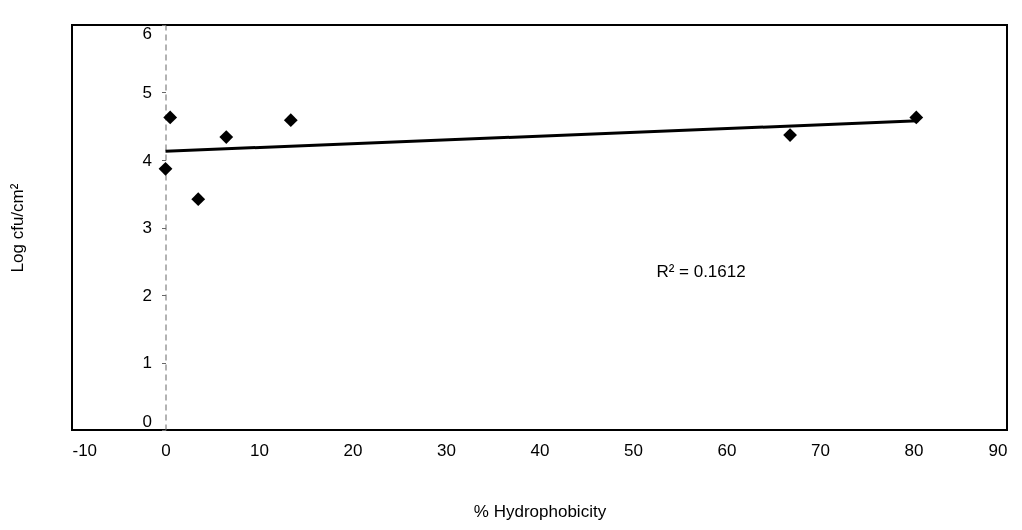 This screenshot has width=1022, height=530. I want to click on x-tick-label: 30, so click(446, 450).